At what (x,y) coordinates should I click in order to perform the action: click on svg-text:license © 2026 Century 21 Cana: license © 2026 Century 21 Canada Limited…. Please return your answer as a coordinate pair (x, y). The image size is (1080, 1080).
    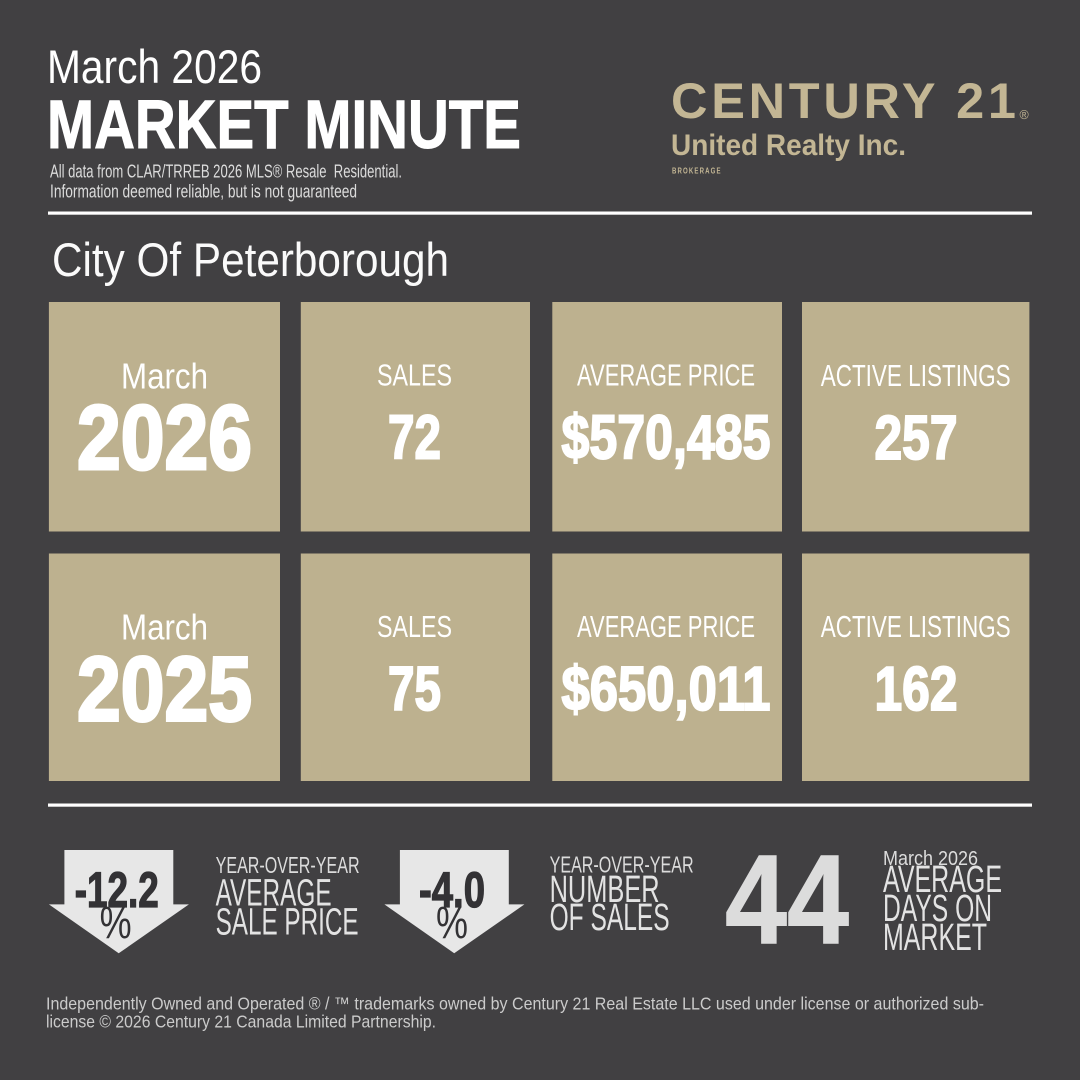
    Looking at the image, I should click on (241, 1022).